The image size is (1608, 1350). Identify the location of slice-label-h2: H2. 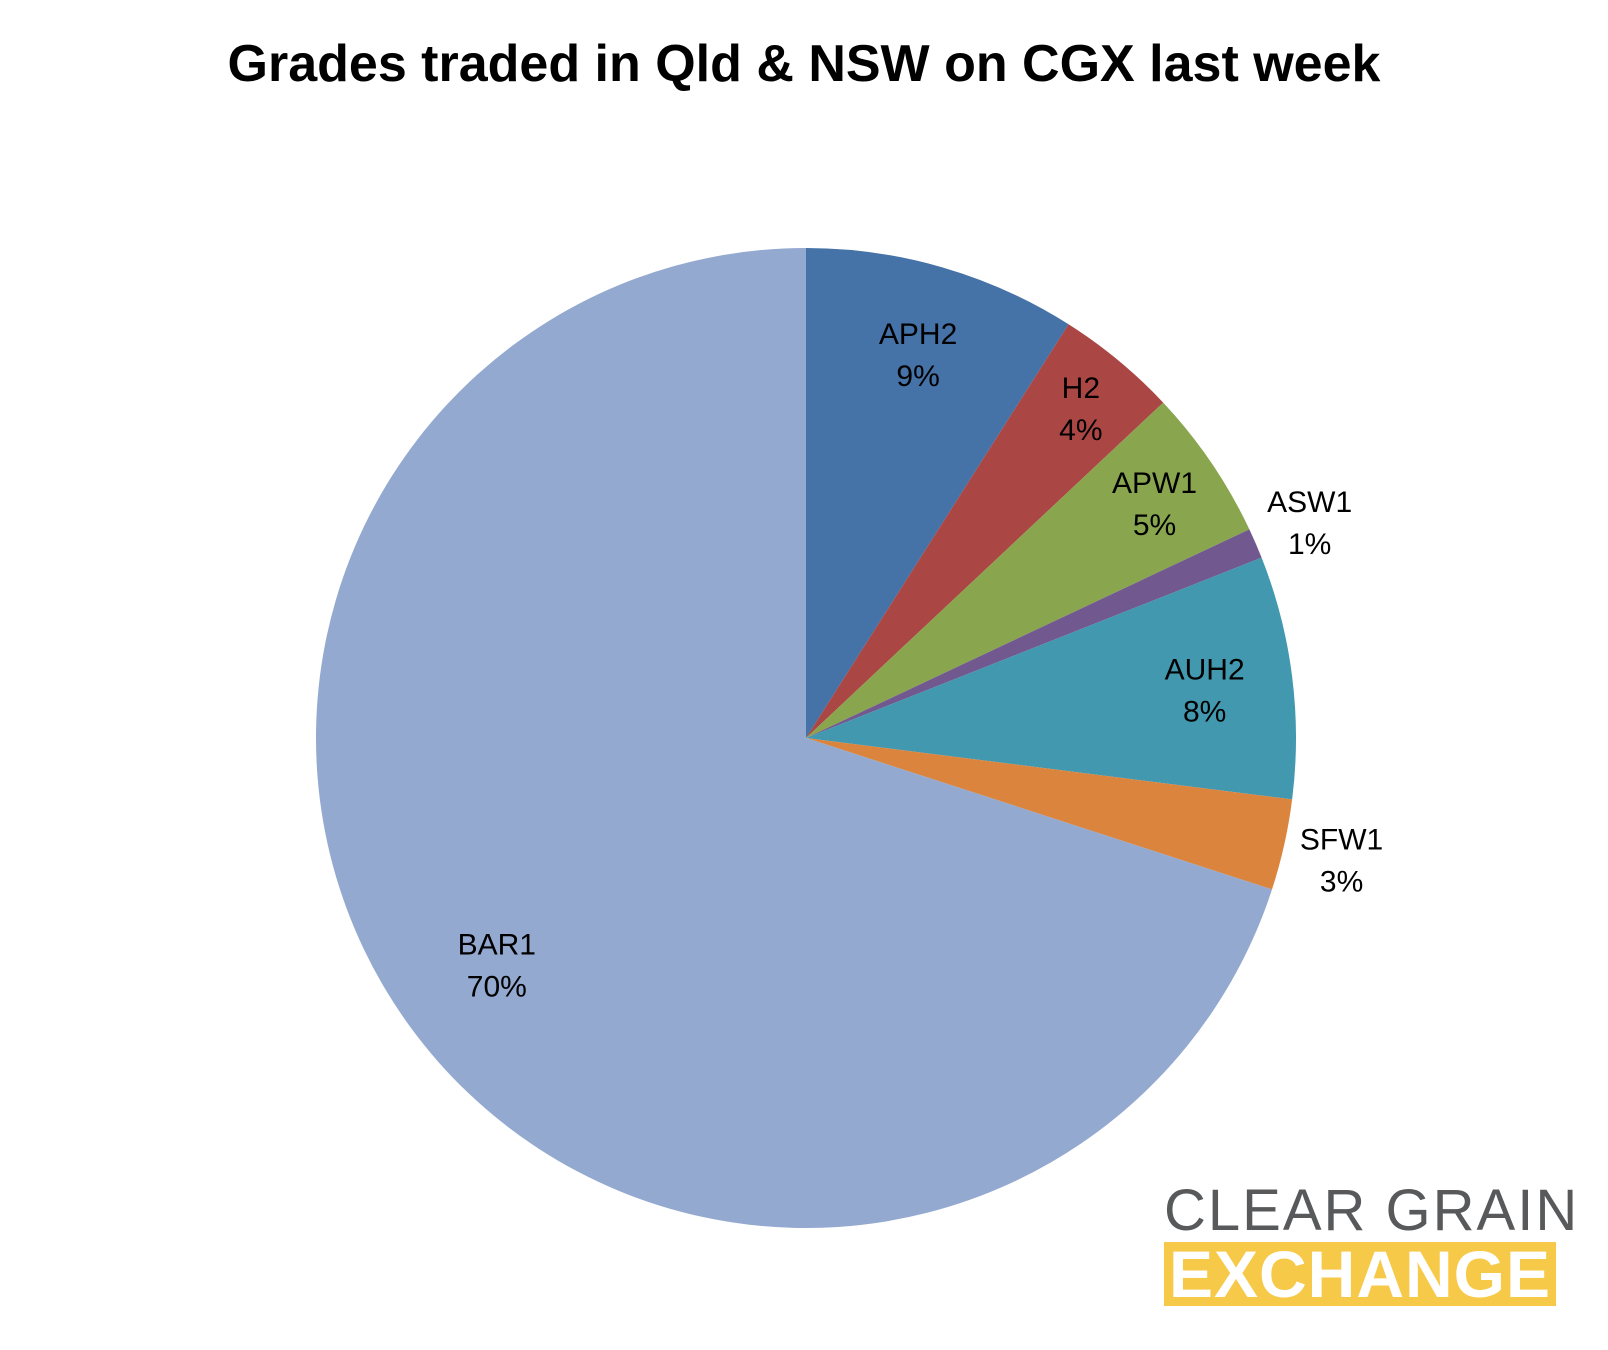
(1081, 388).